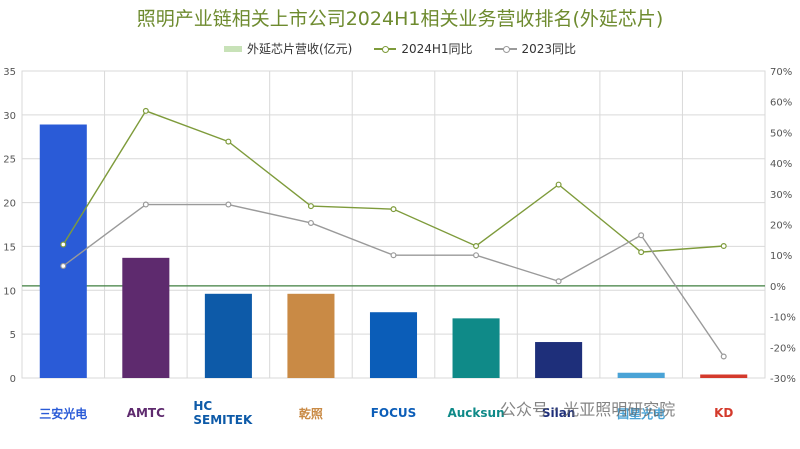 This screenshot has width=800, height=449. I want to click on chart-title: 照明产业链相关上市公司2024H1相关业务营收排名(外延芯片), so click(400, 19).